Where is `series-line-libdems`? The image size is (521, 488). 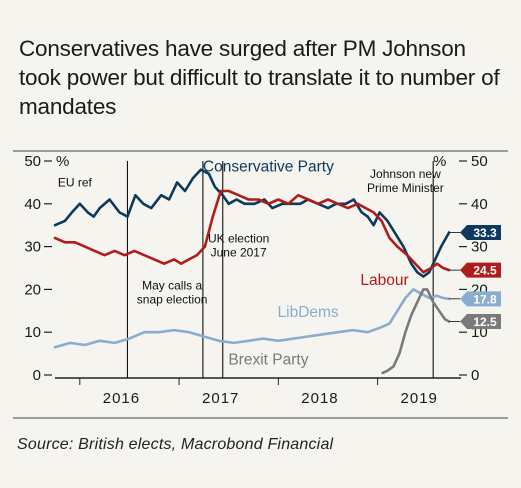 series-line-libdems is located at coordinates (252, 318).